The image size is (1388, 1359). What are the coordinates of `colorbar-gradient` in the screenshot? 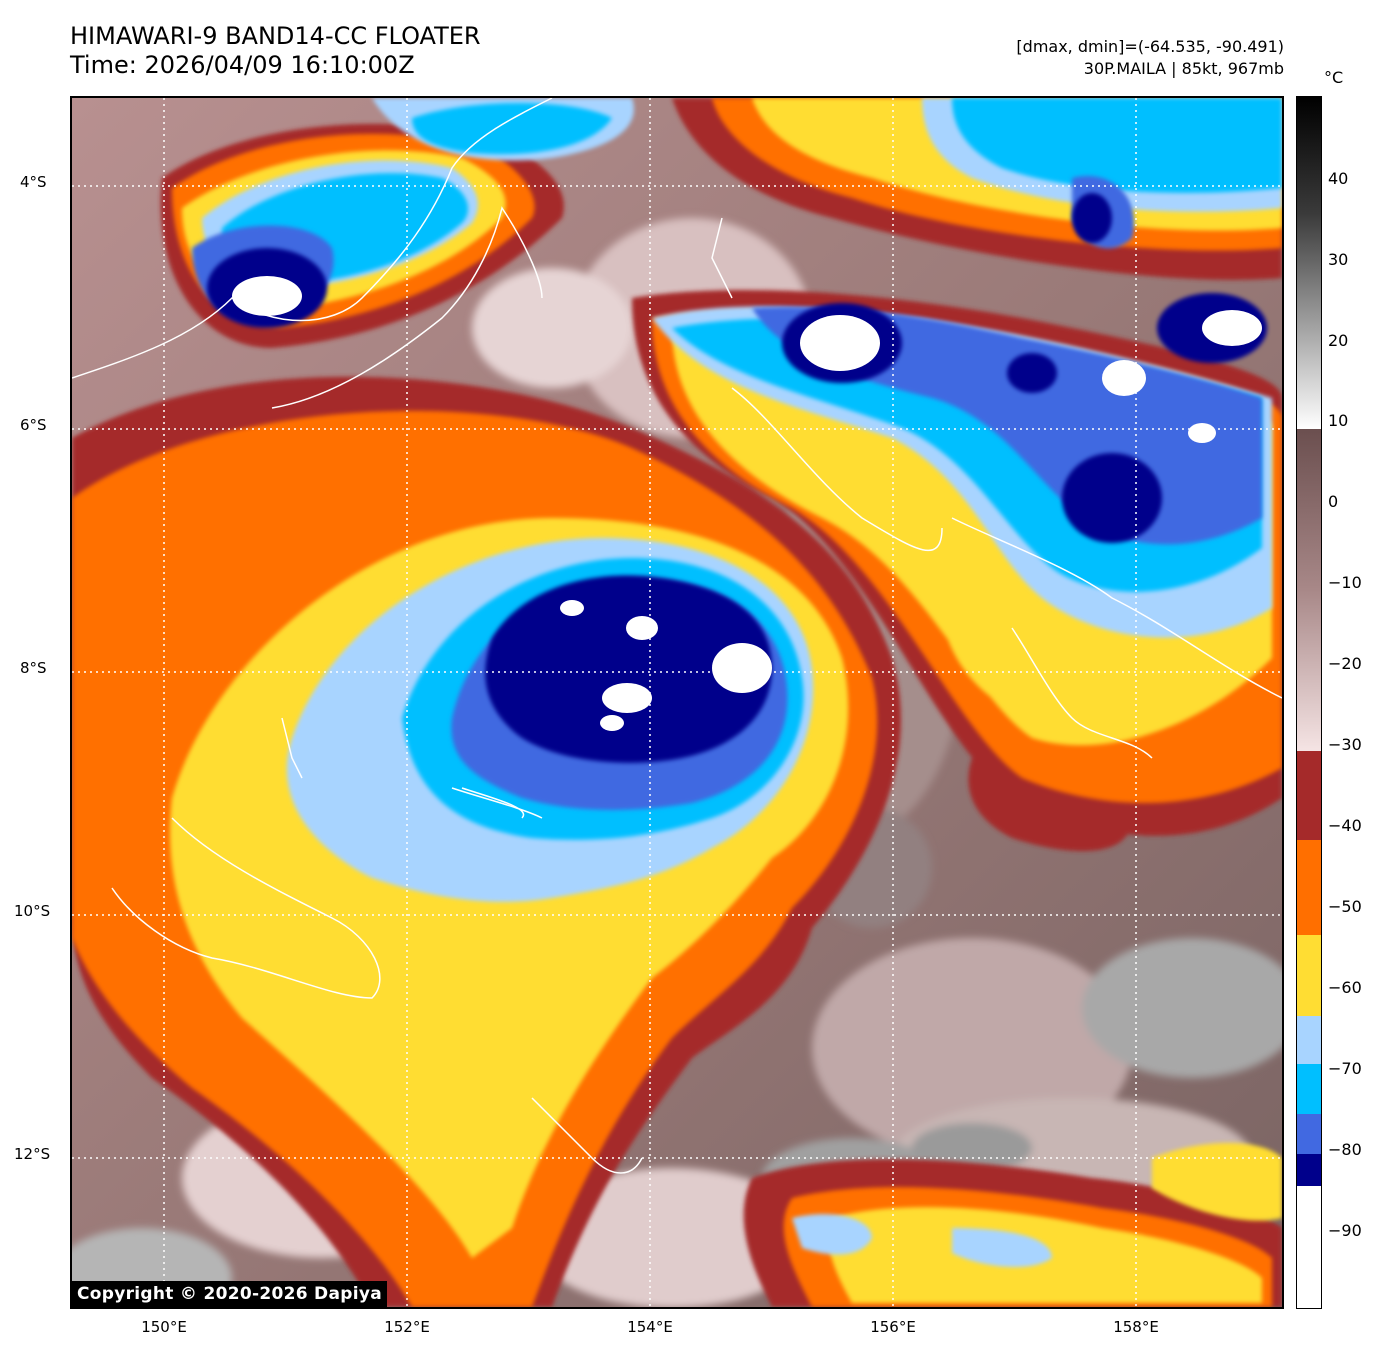 It's located at (1309, 702).